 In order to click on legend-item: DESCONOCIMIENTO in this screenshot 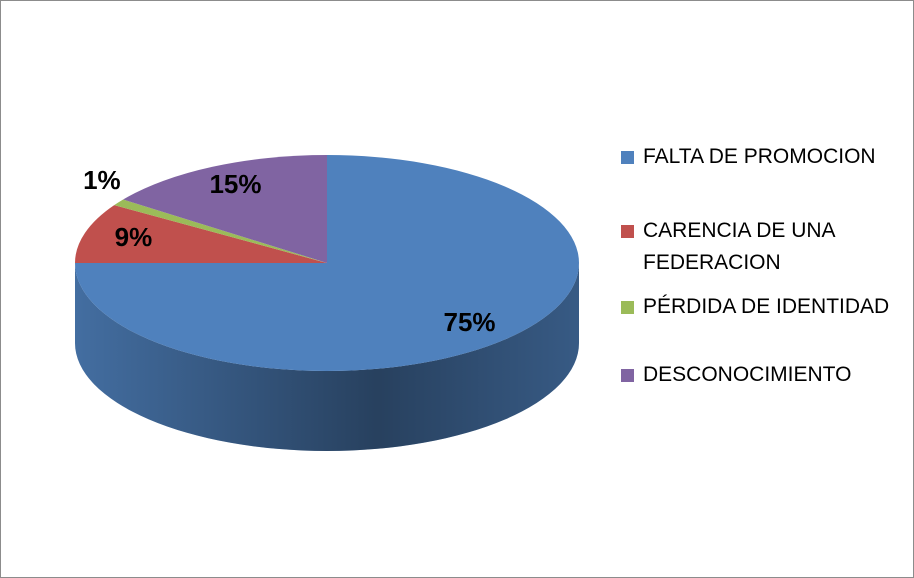, I will do `click(756, 375)`.